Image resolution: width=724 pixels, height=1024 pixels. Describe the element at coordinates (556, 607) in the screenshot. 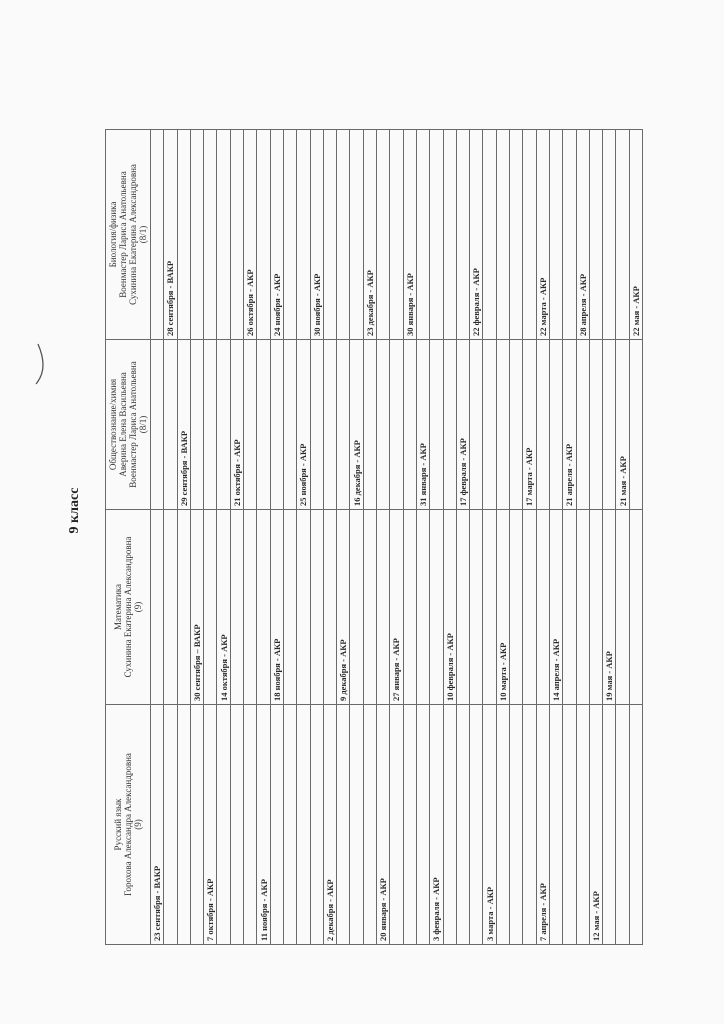

I see `cell-math: 14 апреля - АКР` at that location.